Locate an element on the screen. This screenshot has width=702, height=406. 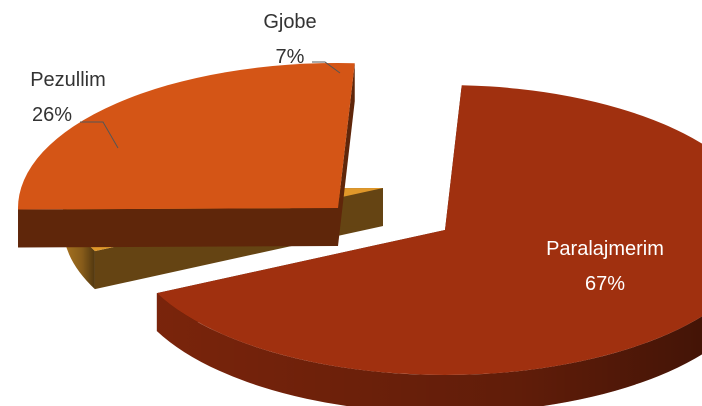
slice-label: Pezullim is located at coordinates (68, 80).